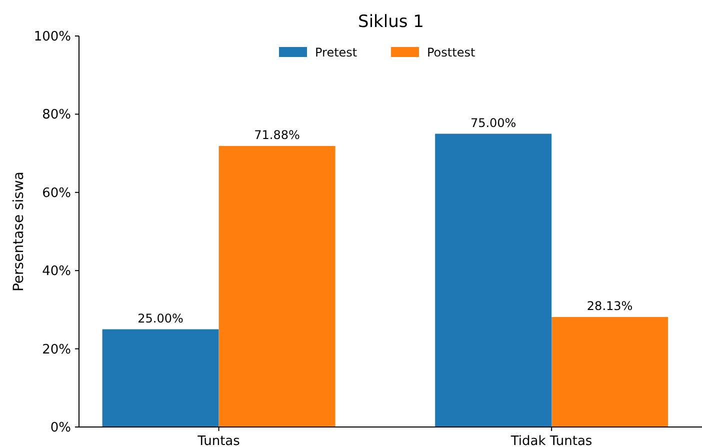 Image resolution: width=702 pixels, height=447 pixels. What do you see at coordinates (161, 318) in the screenshot?
I see `data-label: 25.00%` at bounding box center [161, 318].